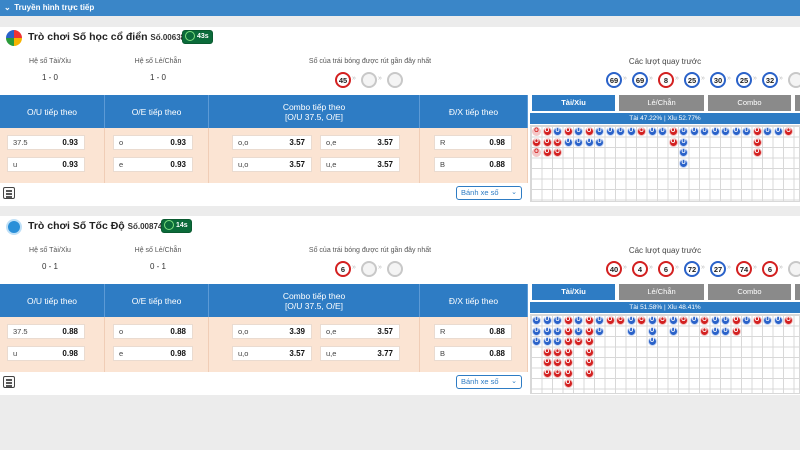  What do you see at coordinates (331, 142) in the screenshot?
I see `bet-label: o,e` at bounding box center [331, 142].